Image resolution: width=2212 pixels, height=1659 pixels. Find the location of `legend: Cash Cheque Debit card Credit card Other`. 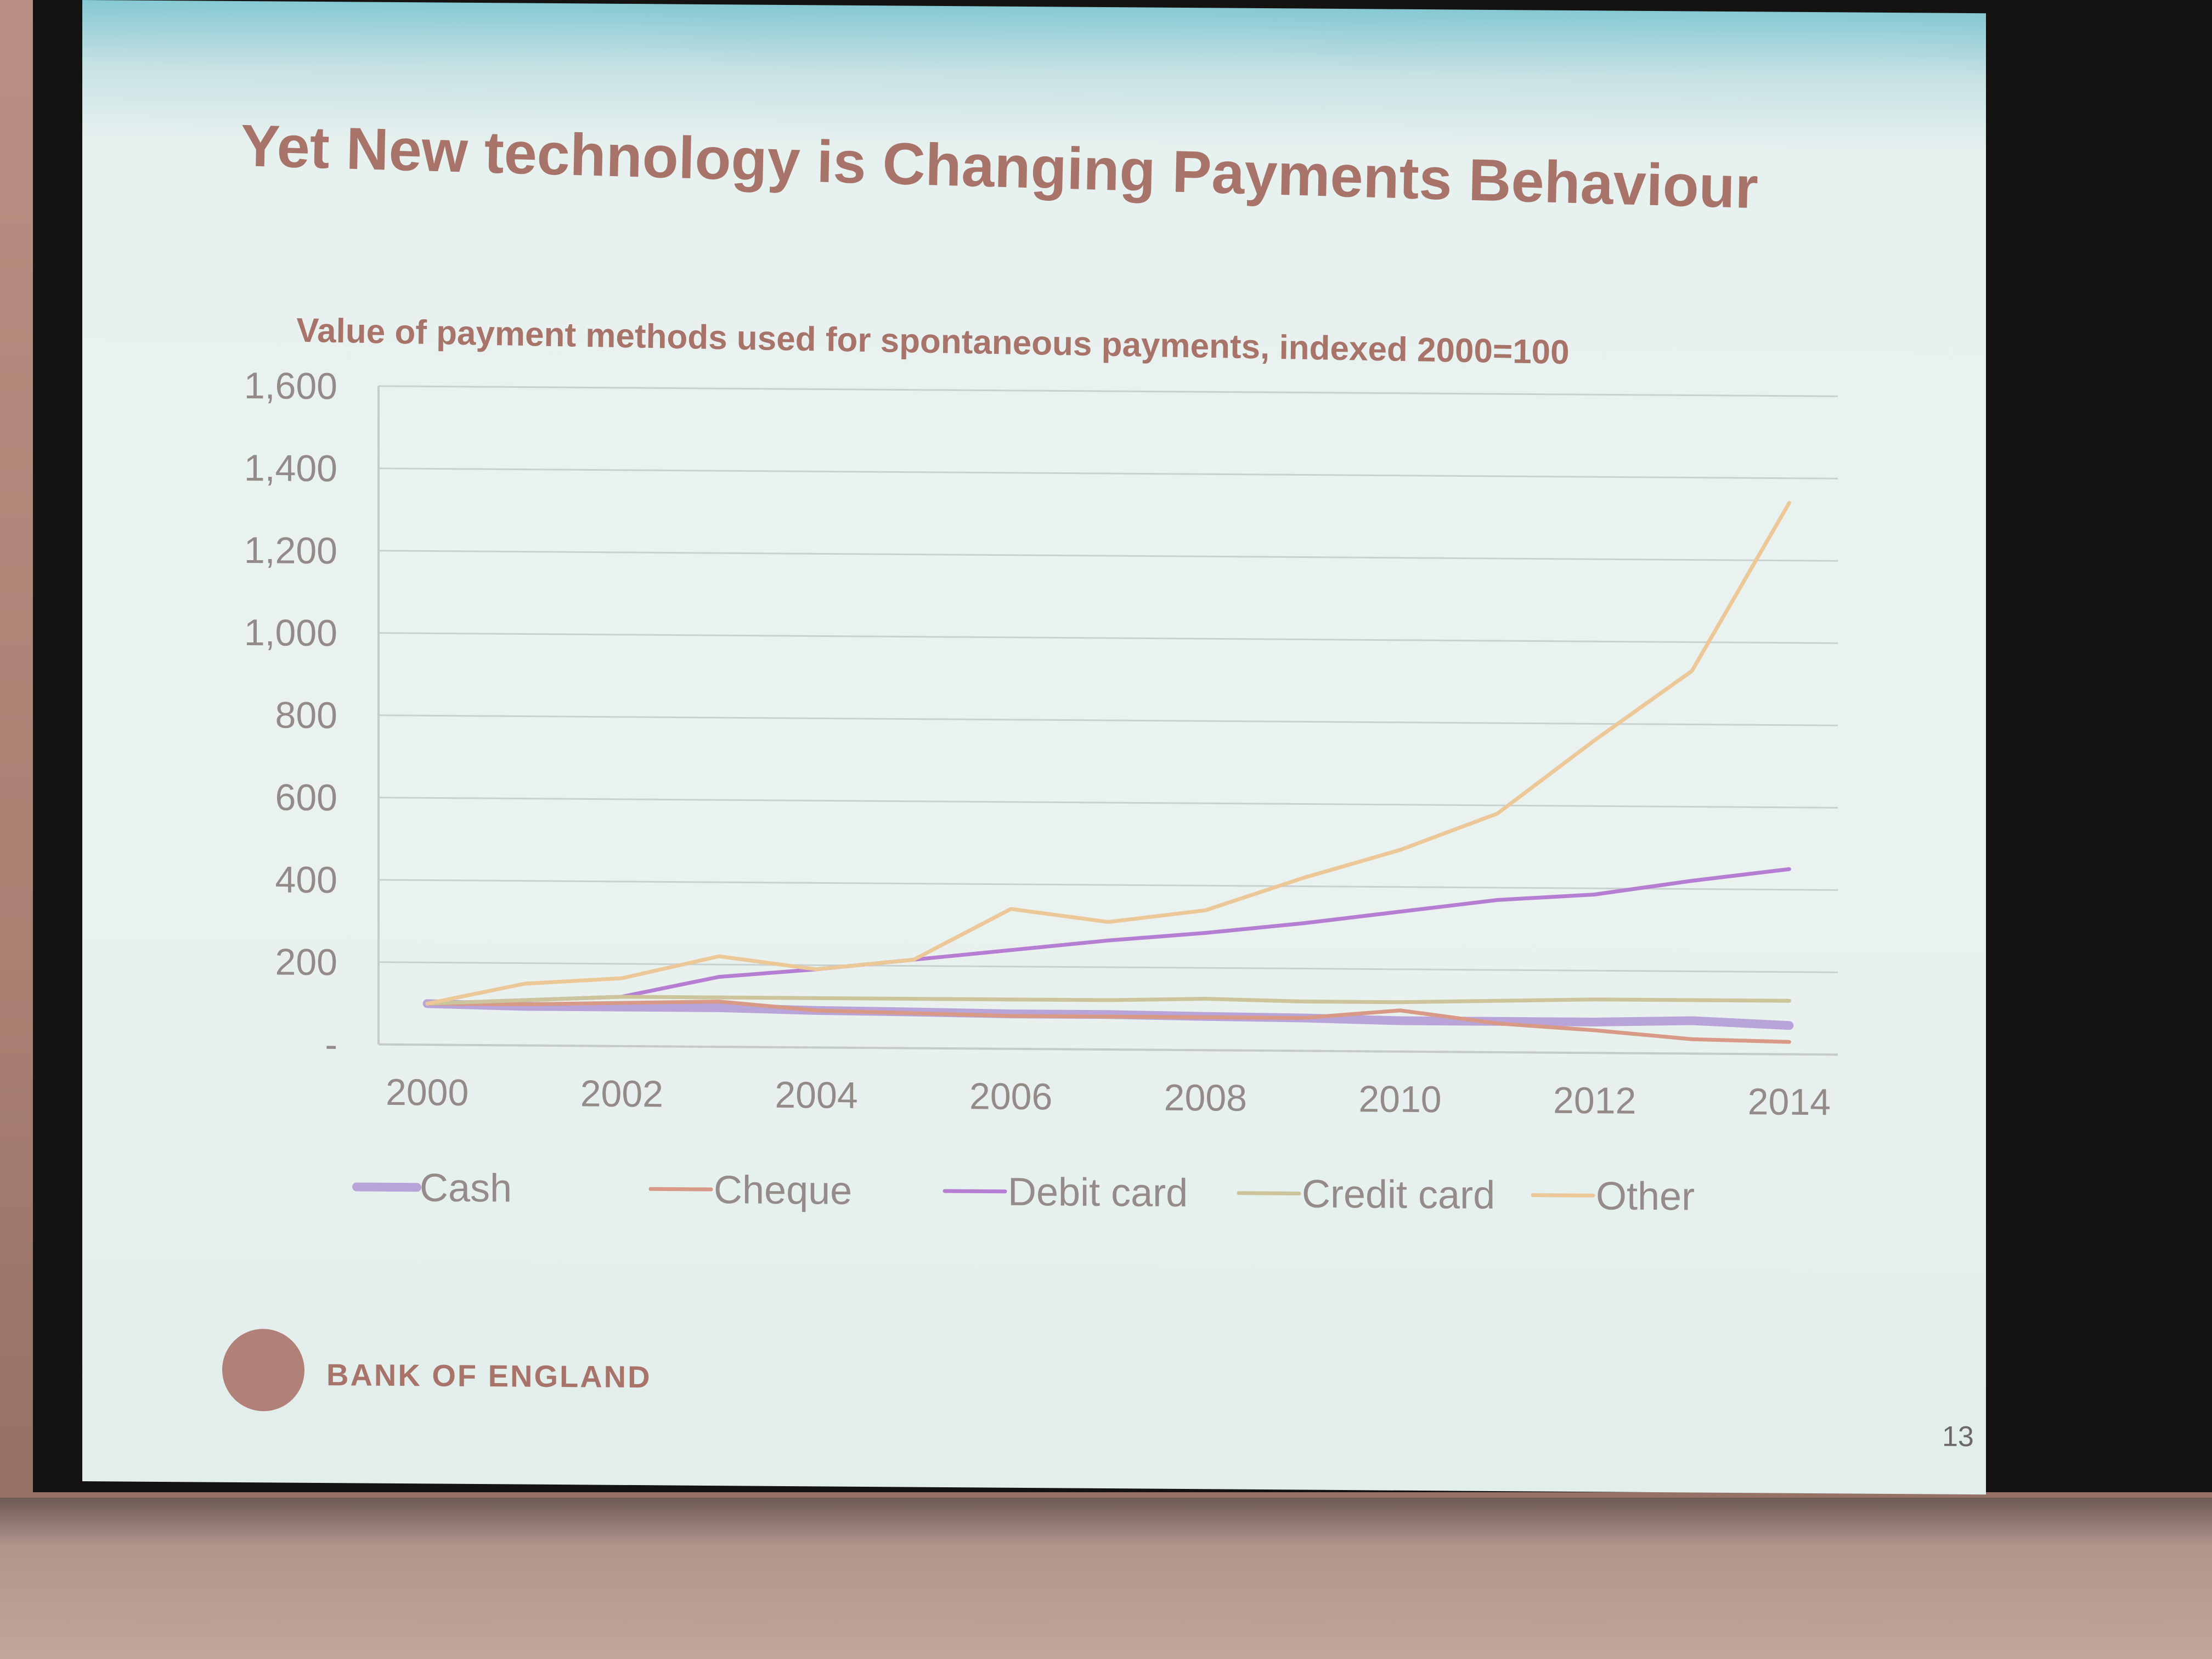

legend: Cash Cheque Debit card Credit card Other is located at coordinates (1024, 1193).